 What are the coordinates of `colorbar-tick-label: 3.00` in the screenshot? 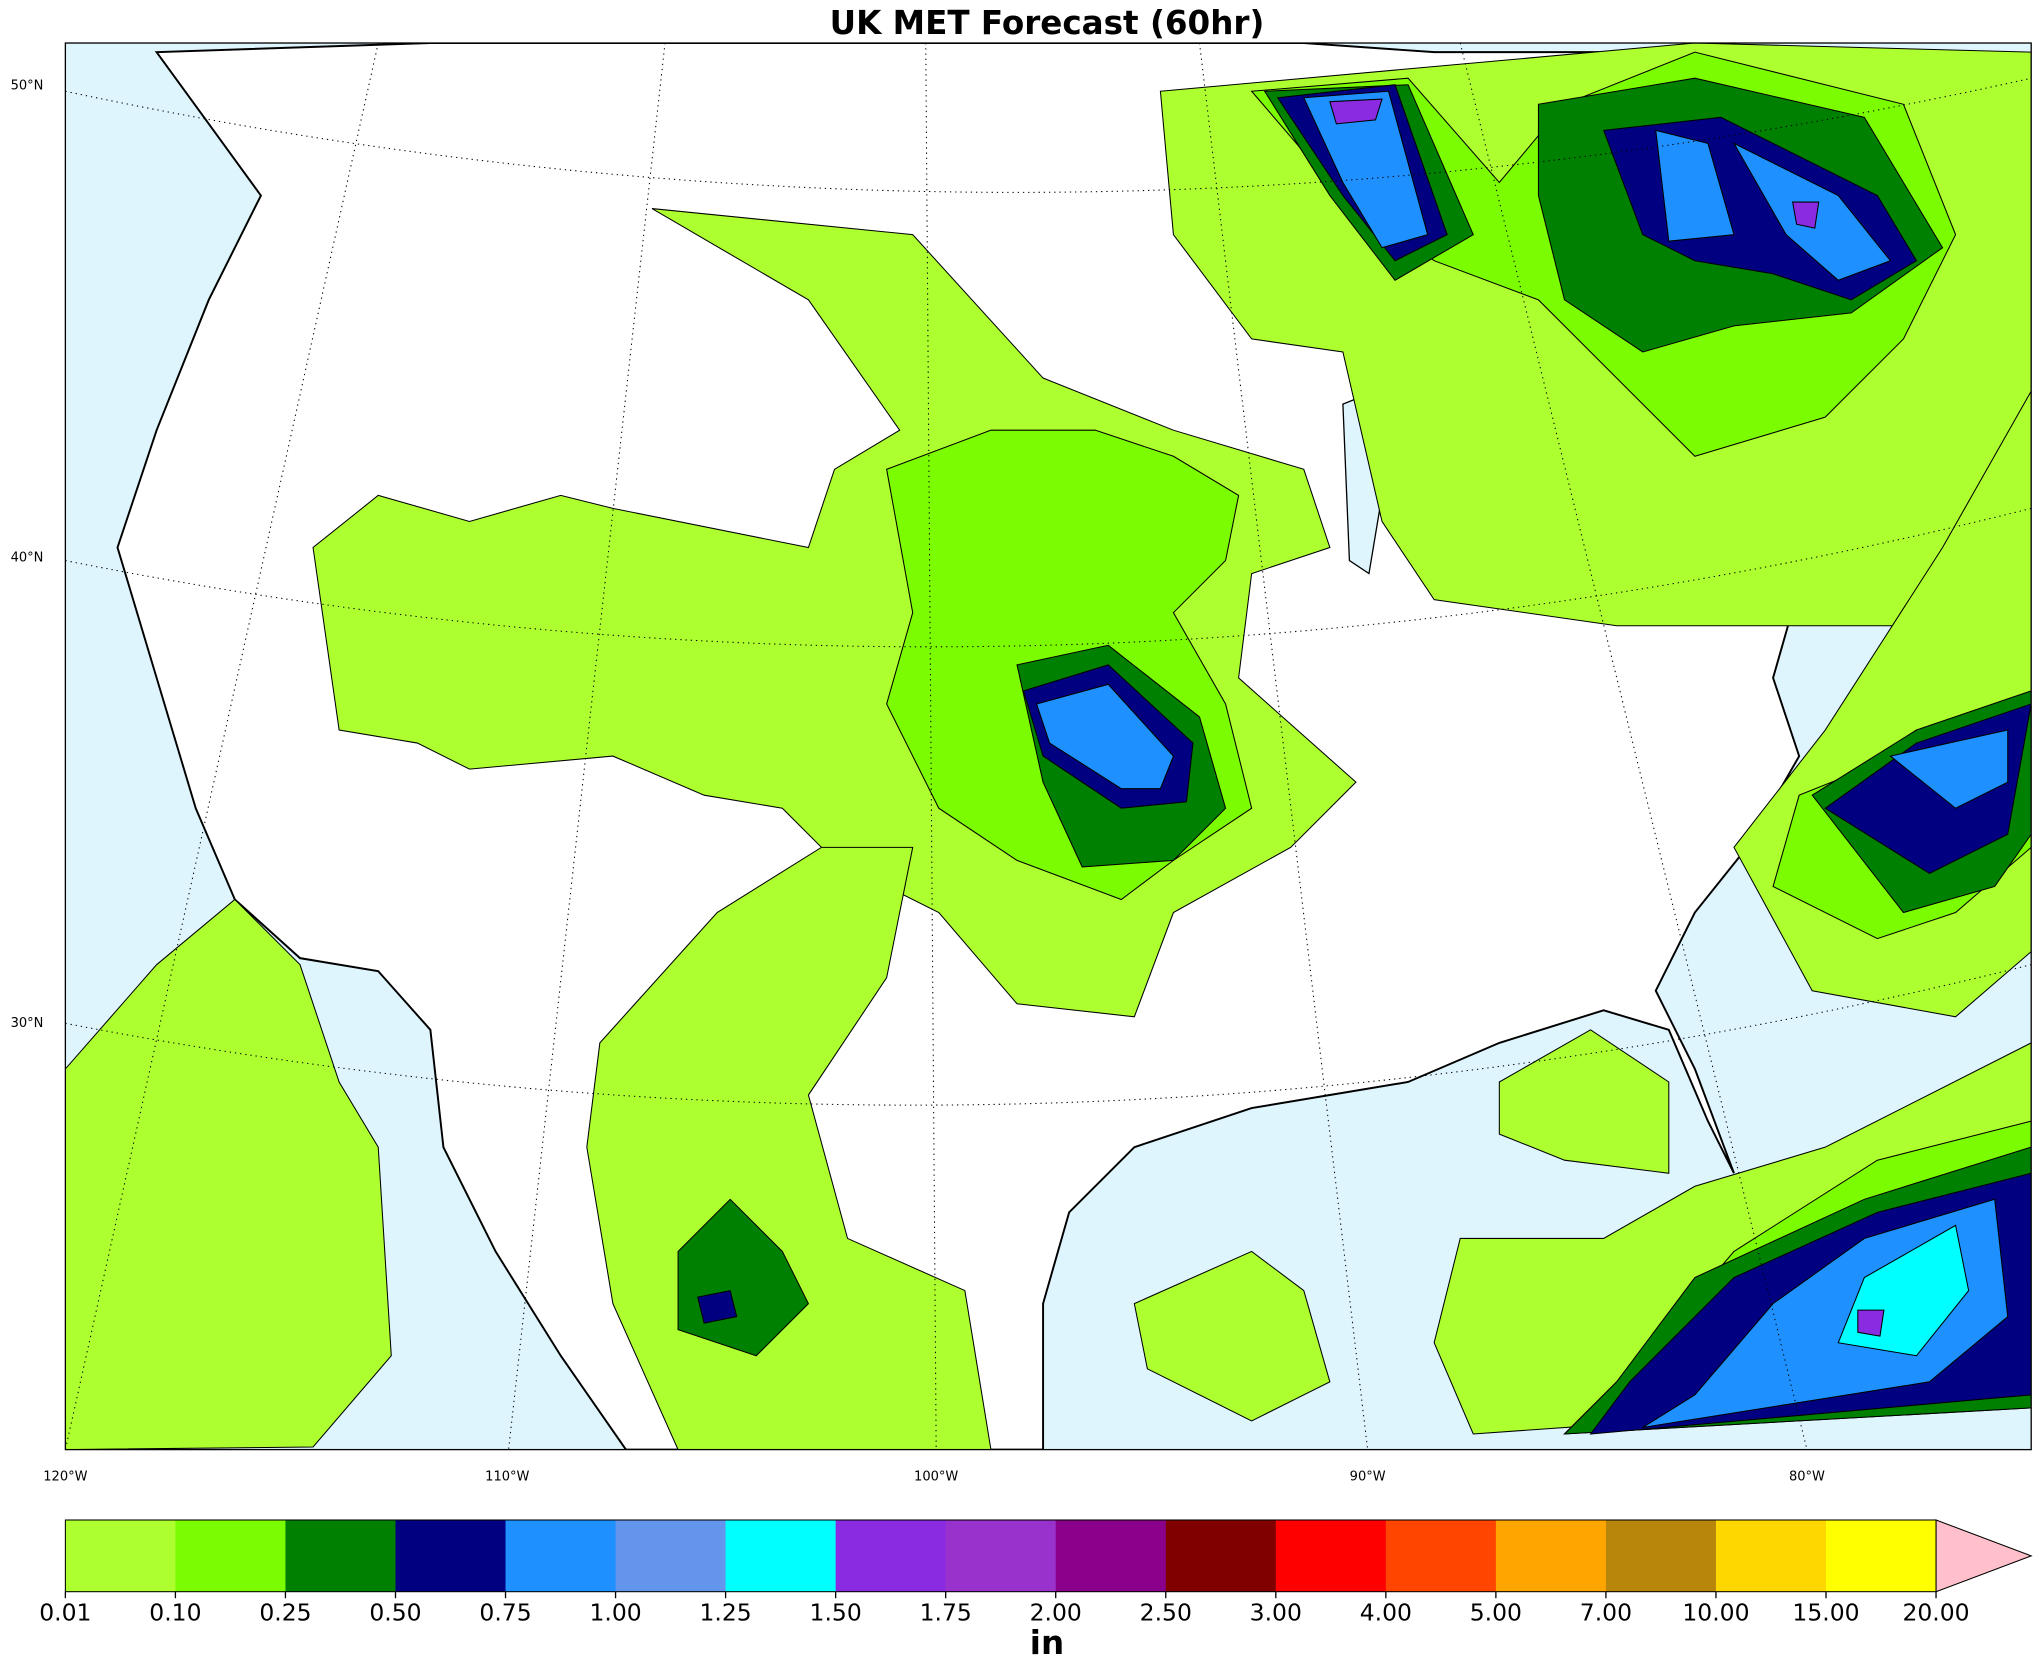 It's located at (1276, 1612).